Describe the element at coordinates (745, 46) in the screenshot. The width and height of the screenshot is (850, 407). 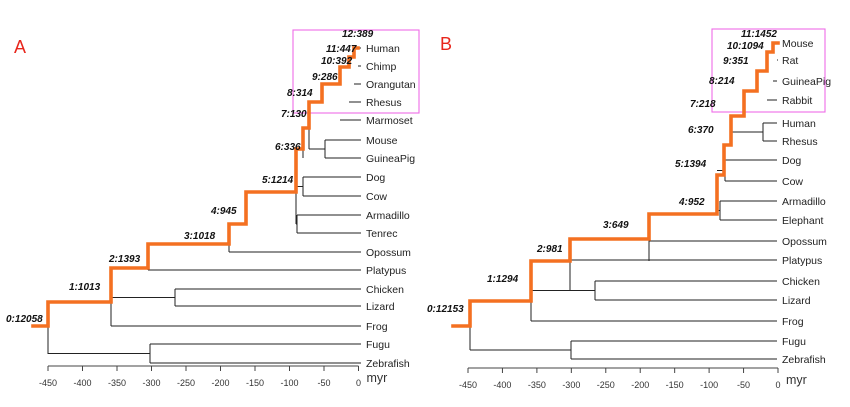
I see `node-label: 10:1094` at that location.